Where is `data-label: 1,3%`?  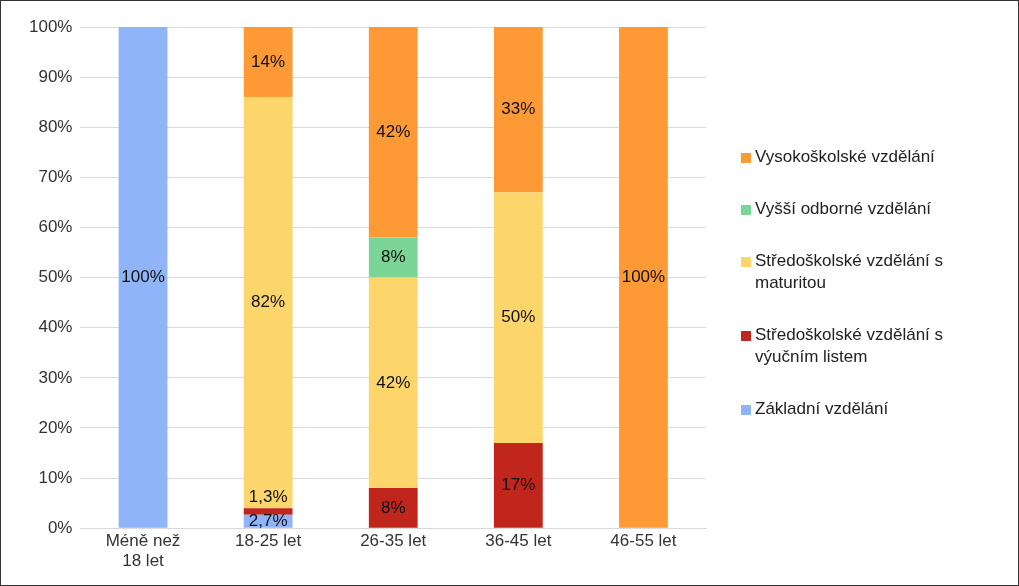 data-label: 1,3% is located at coordinates (268, 496).